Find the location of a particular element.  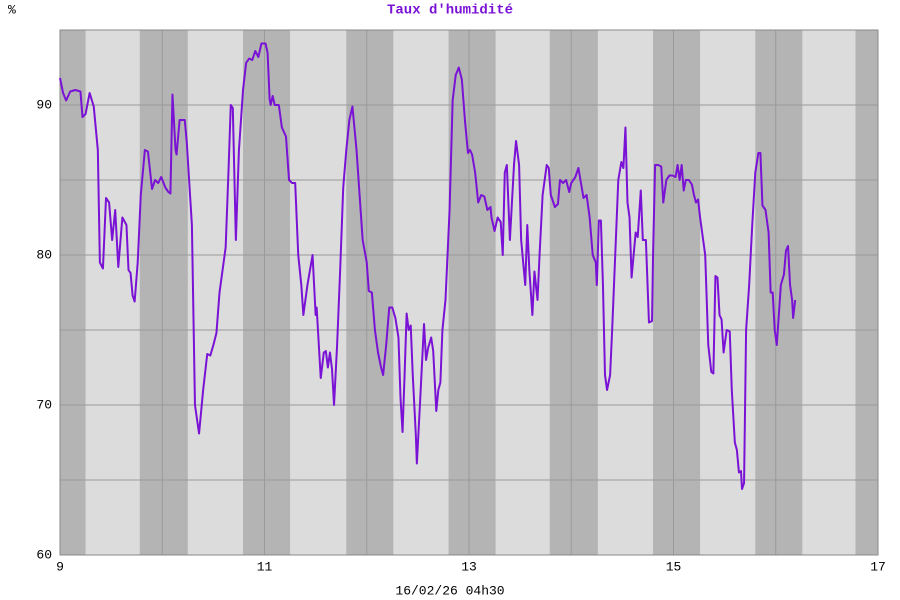

x-tick-label: 9 is located at coordinates (60, 566).